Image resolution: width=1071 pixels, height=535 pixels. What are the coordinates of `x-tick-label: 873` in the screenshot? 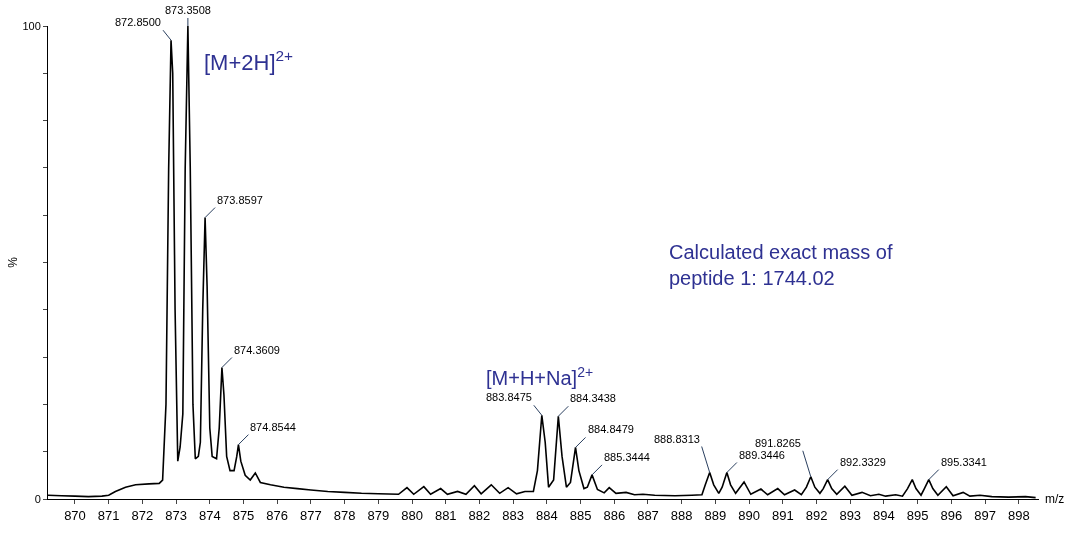 It's located at (176, 515).